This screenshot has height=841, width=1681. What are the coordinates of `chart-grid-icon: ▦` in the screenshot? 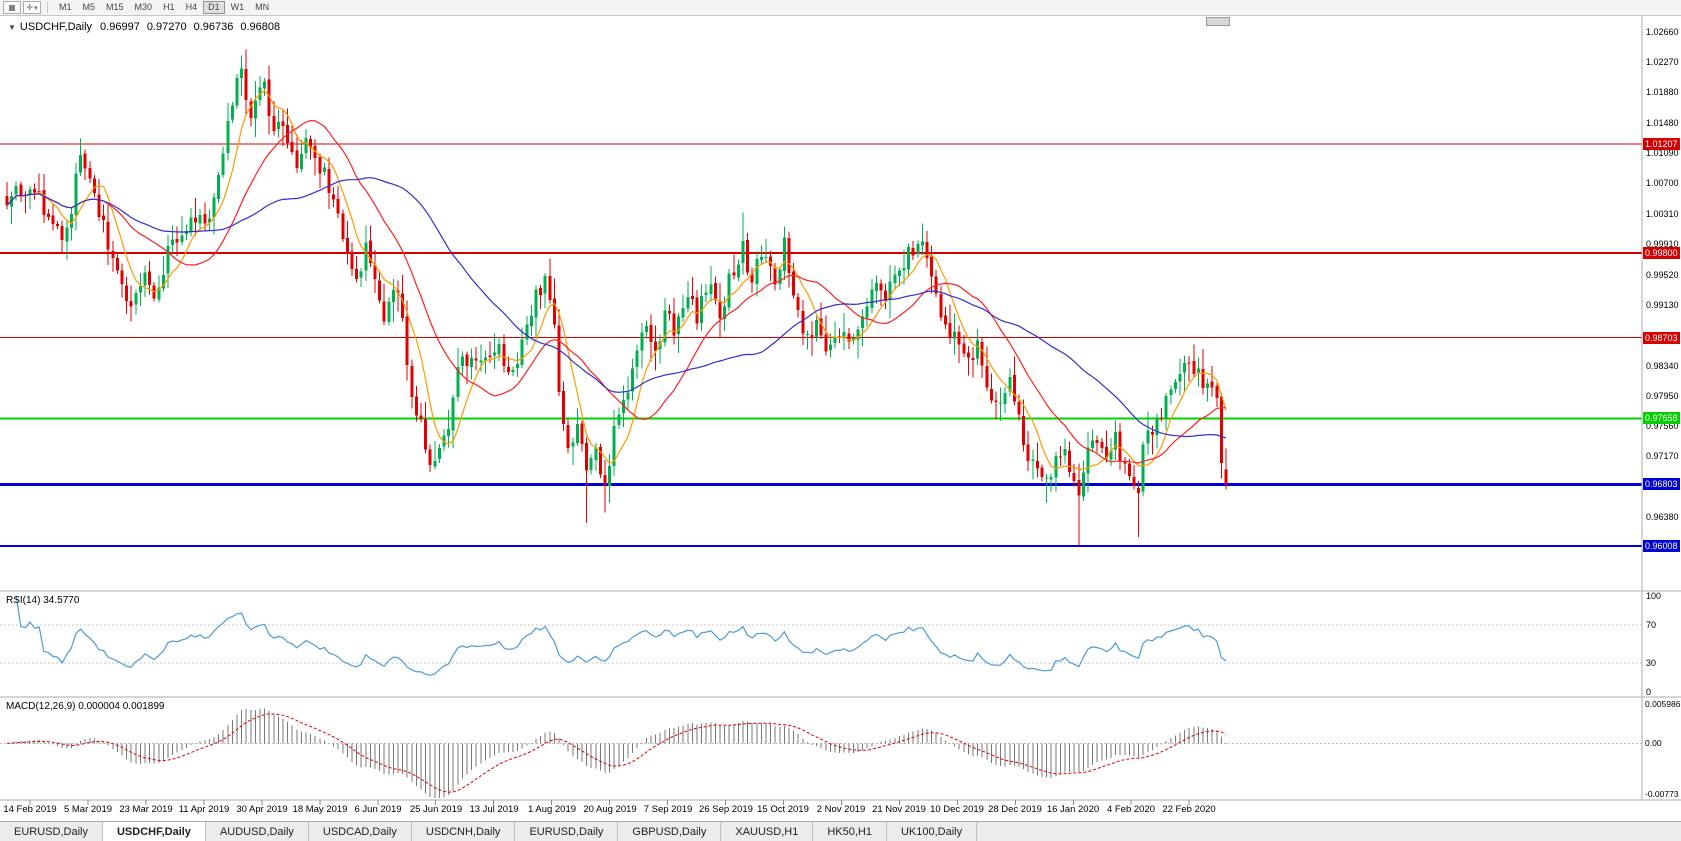 It's located at (12, 7).